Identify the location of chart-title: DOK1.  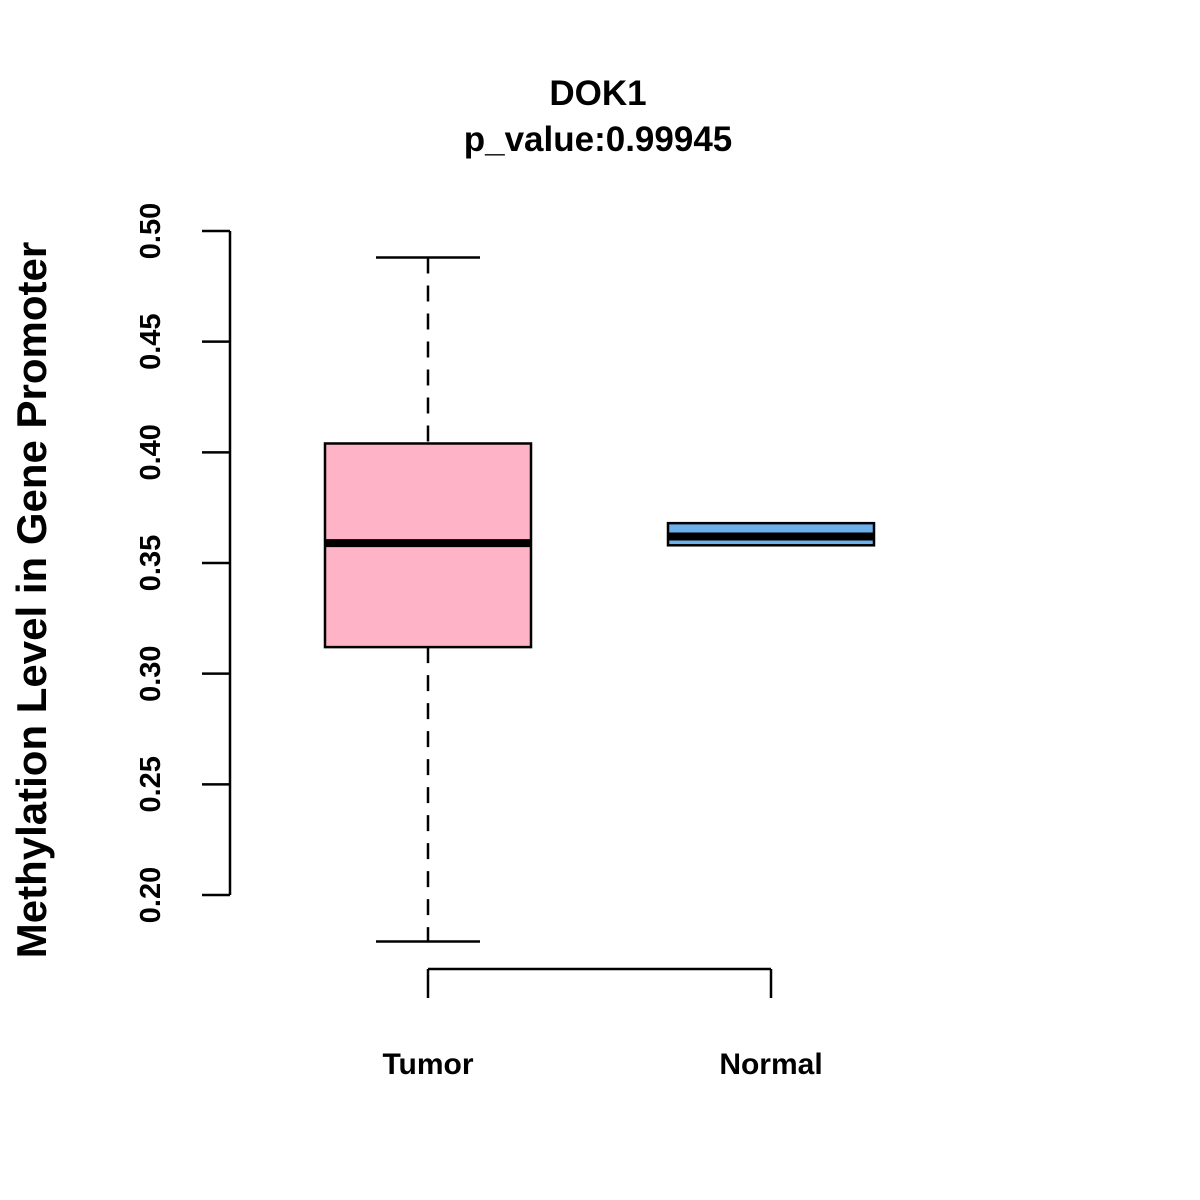
(597, 93).